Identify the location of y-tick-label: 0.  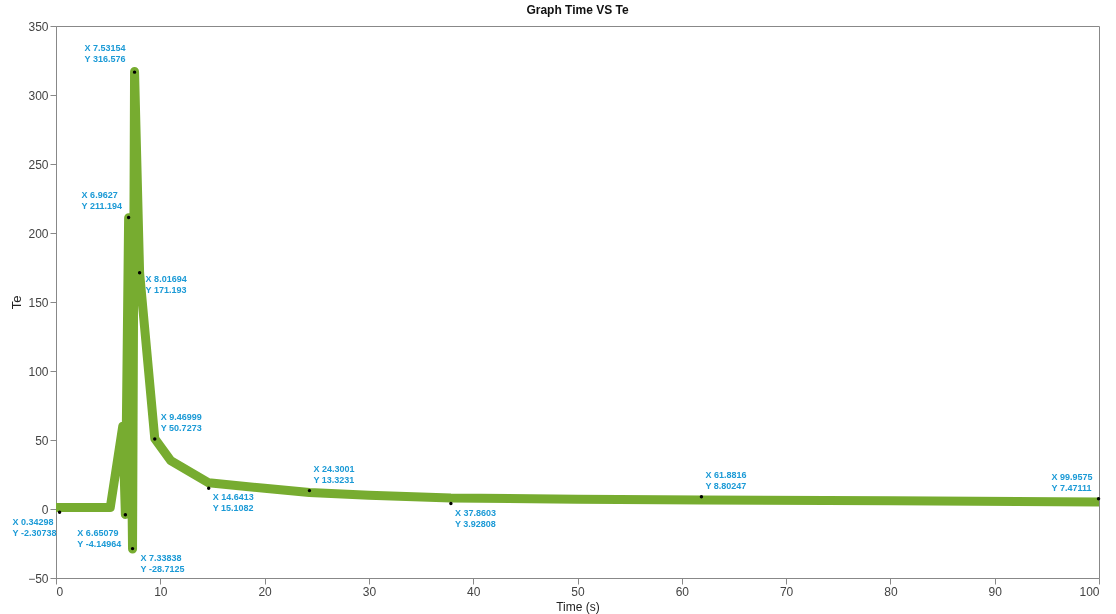
(45, 509).